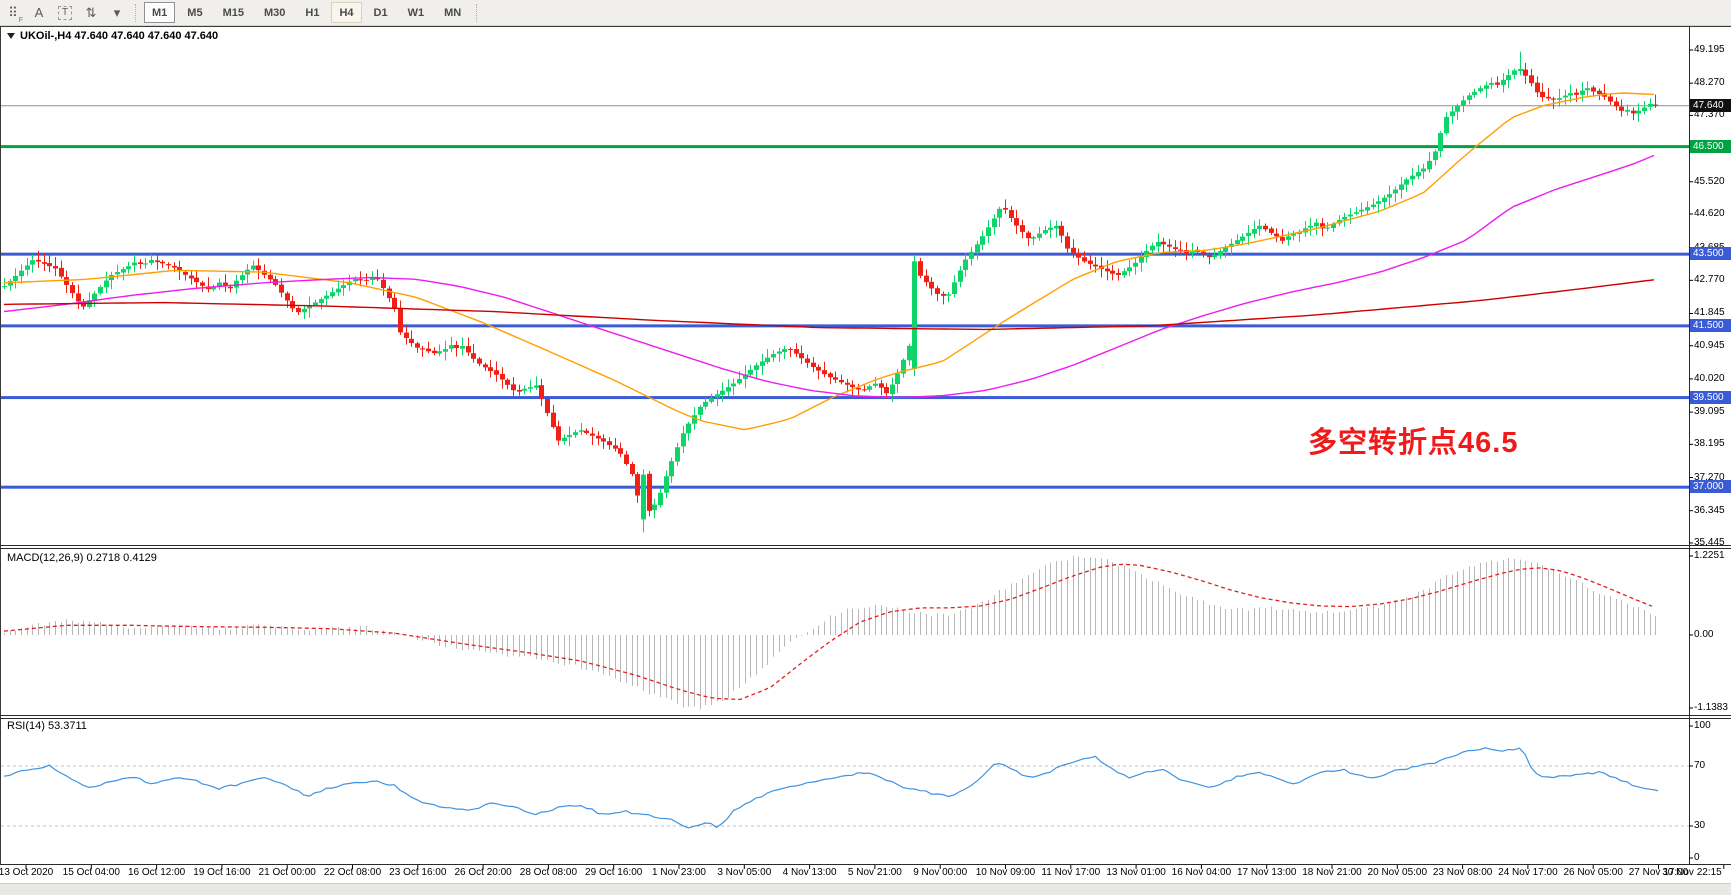 Image resolution: width=1731 pixels, height=895 pixels. What do you see at coordinates (418, 872) in the screenshot?
I see `time-tick-label: 23 Oct 16:00` at bounding box center [418, 872].